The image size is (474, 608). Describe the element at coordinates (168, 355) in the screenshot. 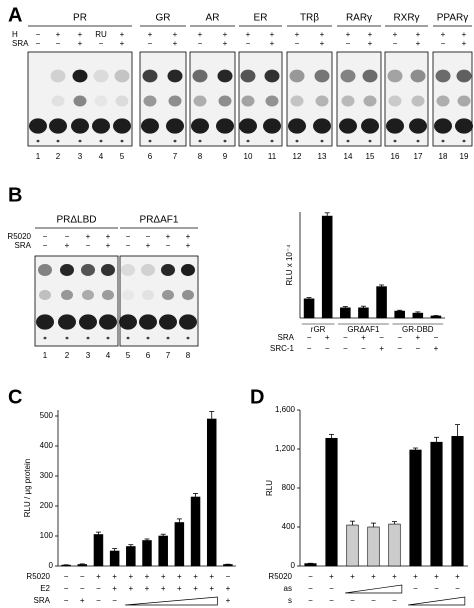

I see `lane-number: 7` at that location.